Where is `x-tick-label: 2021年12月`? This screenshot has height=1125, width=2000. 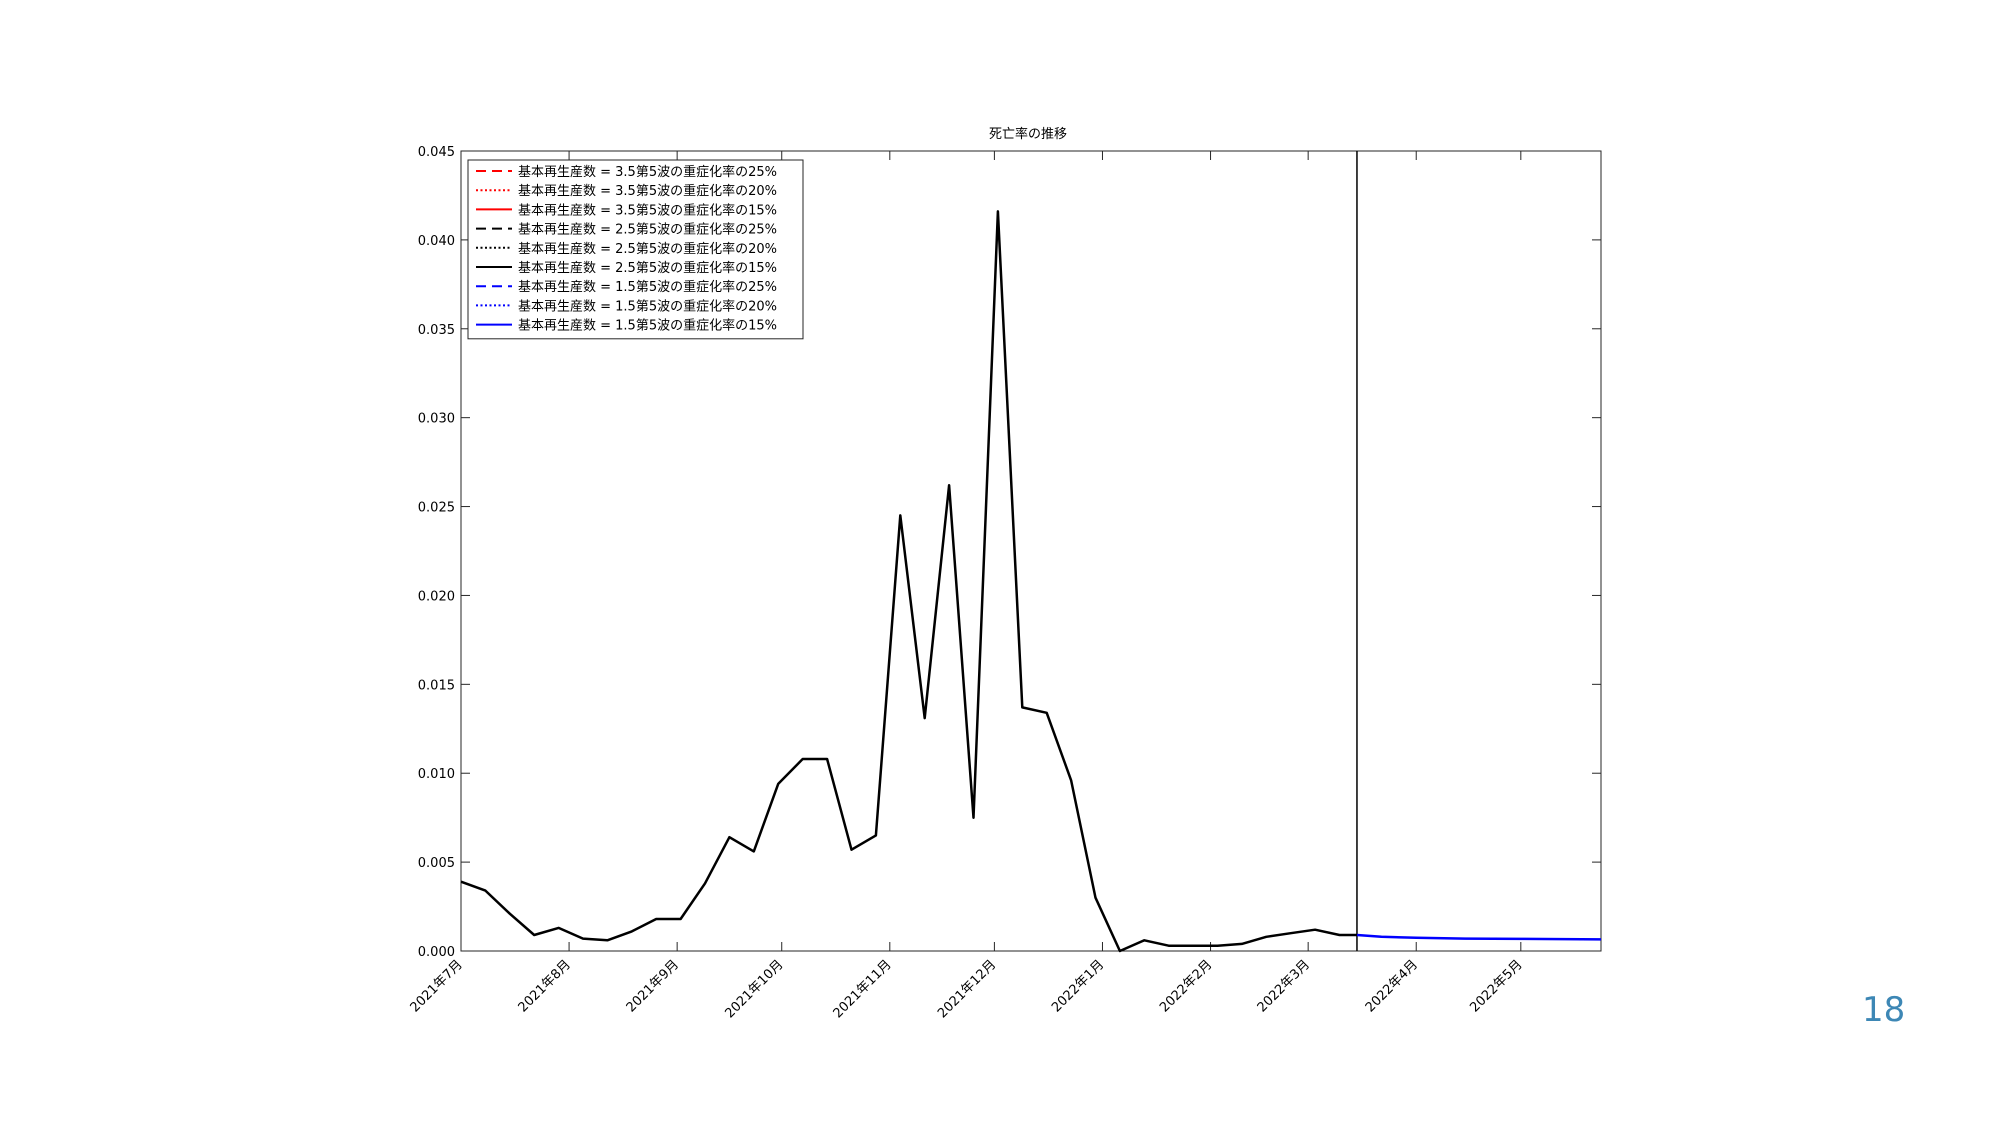
x-tick-label: 2021年12月 is located at coordinates (967, 989).